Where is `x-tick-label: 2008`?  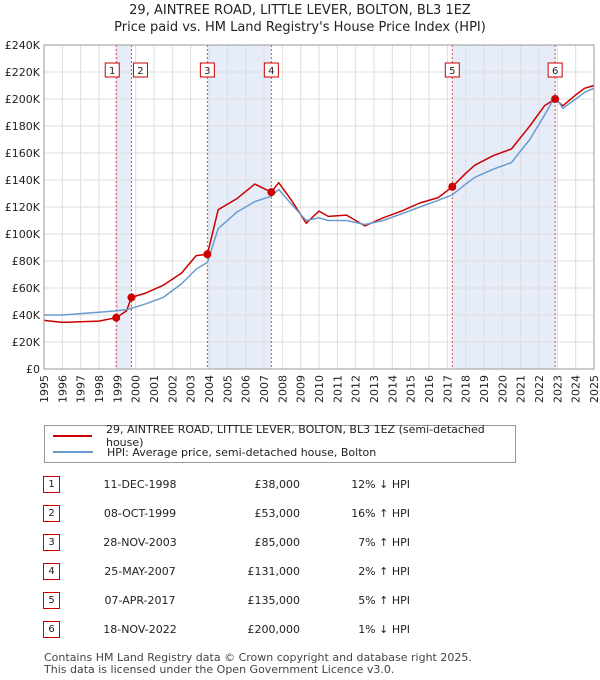
x-tick-label: 2008 is located at coordinates (282, 389).